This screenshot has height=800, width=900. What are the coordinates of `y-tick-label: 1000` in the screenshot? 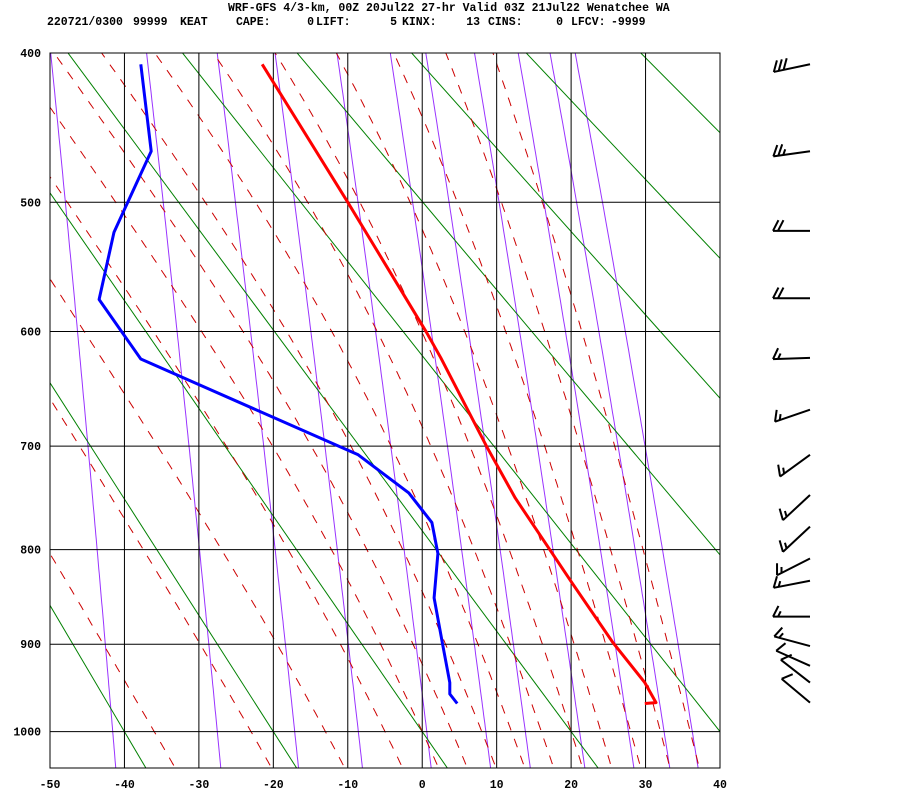 It's located at (27, 733).